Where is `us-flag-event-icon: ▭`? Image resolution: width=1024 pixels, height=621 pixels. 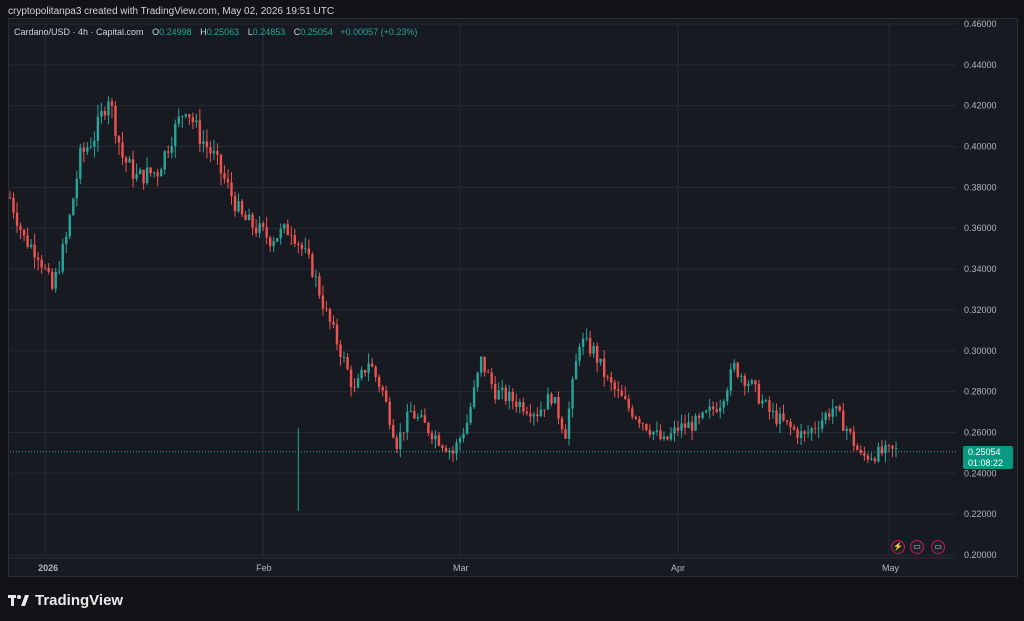 us-flag-event-icon: ▭ is located at coordinates (917, 547).